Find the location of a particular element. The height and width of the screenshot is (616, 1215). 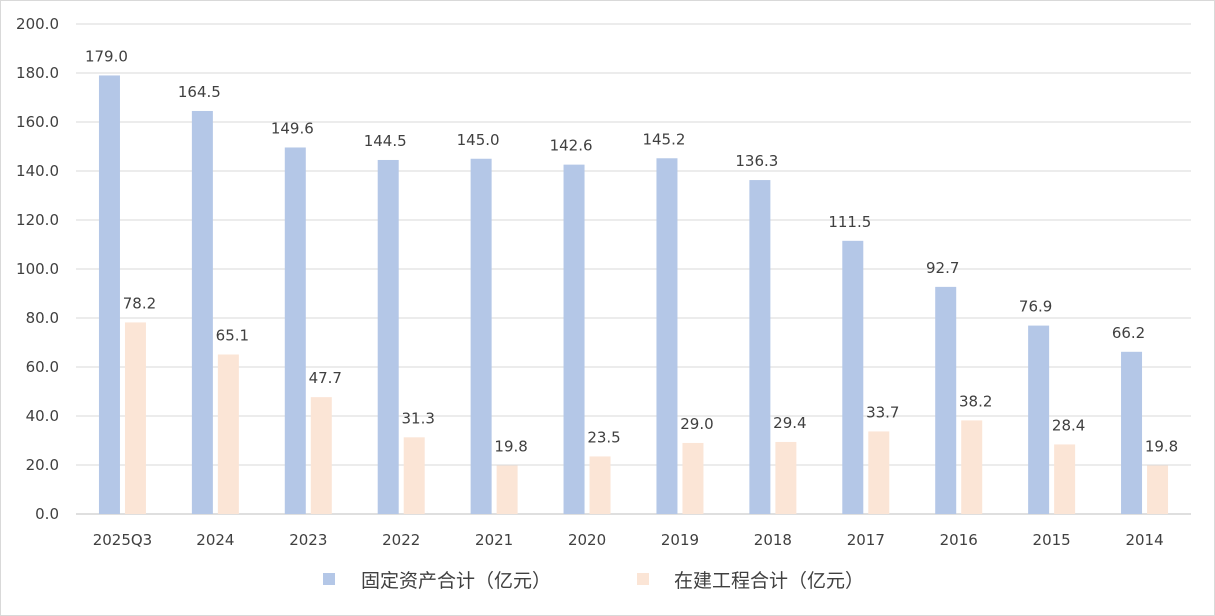

x-tick-label: 2017 is located at coordinates (866, 540).